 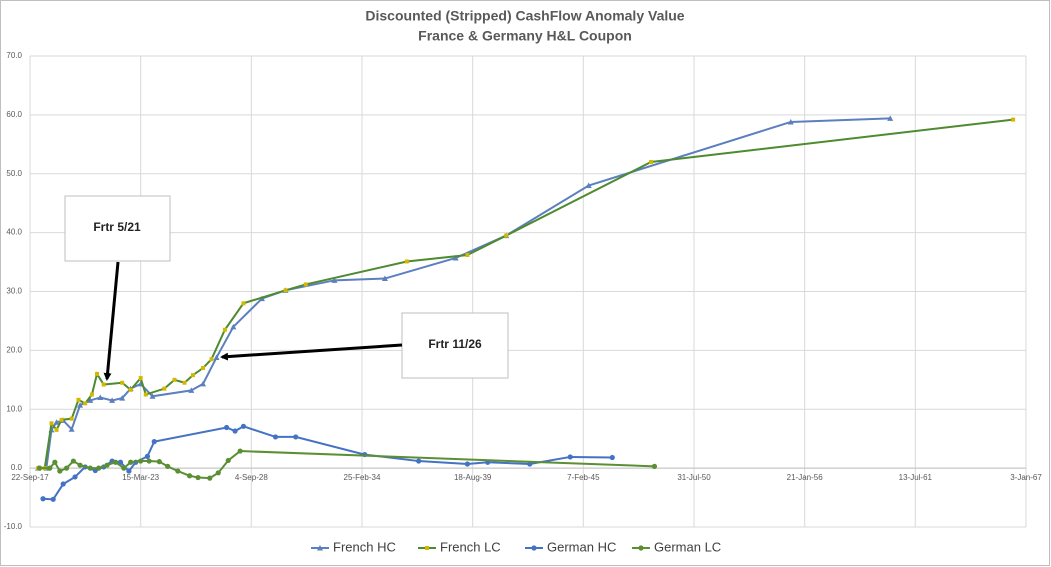 What do you see at coordinates (14, 173) in the screenshot?
I see `y-tick-label: 50.0` at bounding box center [14, 173].